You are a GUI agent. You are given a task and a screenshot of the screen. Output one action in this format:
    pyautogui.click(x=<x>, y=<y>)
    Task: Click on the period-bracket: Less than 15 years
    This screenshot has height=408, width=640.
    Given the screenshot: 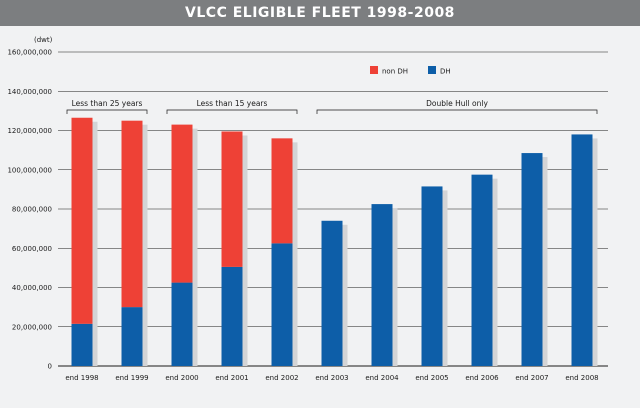 What is the action you would take?
    pyautogui.click(x=232, y=106)
    